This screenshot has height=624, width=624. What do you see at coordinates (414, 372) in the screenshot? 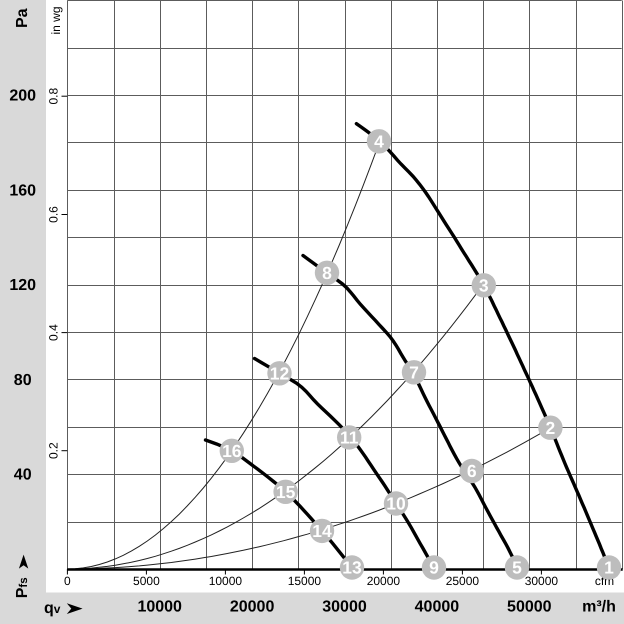
I see `svg-text: 7` at bounding box center [414, 372].